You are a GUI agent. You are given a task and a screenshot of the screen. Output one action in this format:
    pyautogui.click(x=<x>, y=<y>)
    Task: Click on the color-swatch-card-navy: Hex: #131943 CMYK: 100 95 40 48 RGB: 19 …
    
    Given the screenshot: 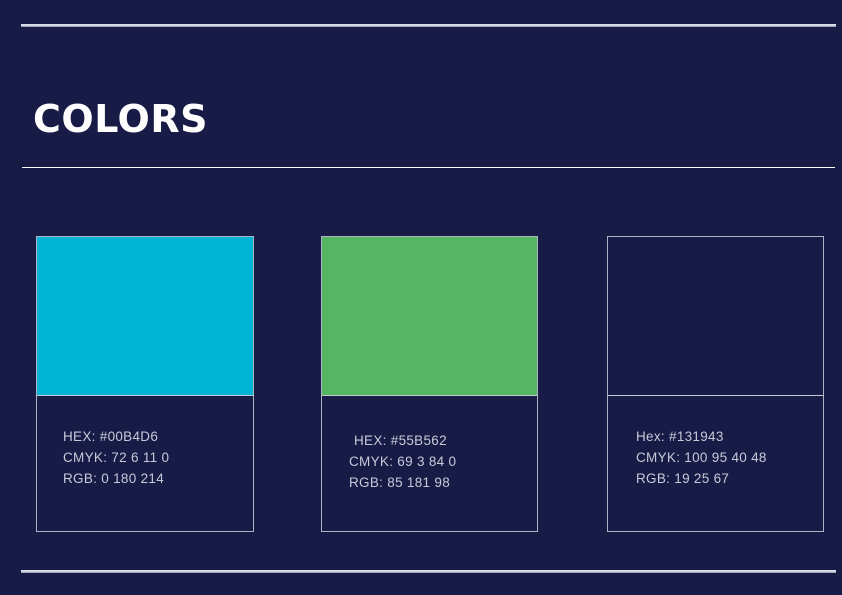 What is the action you would take?
    pyautogui.click(x=715, y=384)
    